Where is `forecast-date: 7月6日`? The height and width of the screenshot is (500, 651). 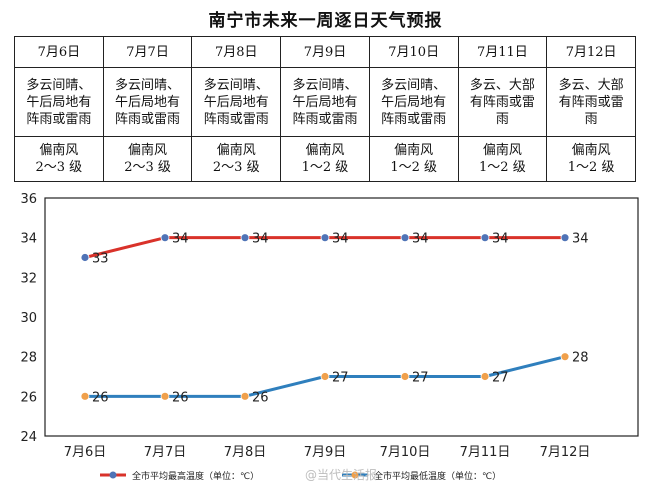 forecast-date: 7月6日 is located at coordinates (59, 52).